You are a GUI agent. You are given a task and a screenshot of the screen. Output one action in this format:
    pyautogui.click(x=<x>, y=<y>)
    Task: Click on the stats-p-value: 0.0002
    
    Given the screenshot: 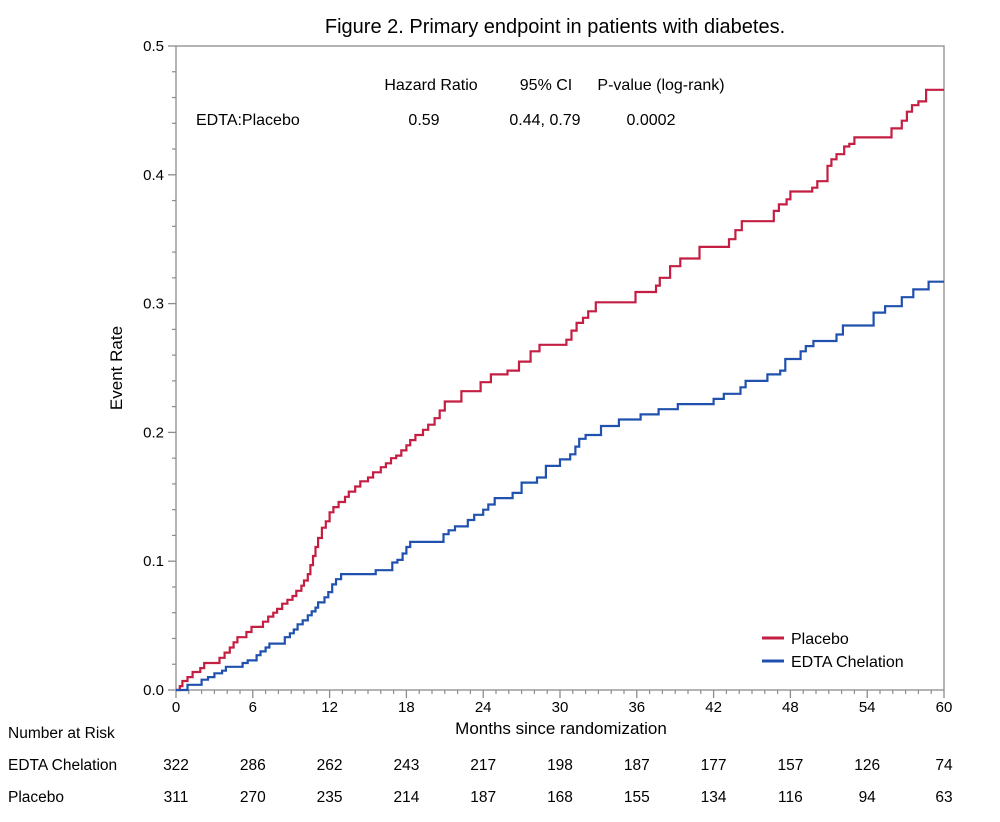 What is the action you would take?
    pyautogui.click(x=651, y=120)
    